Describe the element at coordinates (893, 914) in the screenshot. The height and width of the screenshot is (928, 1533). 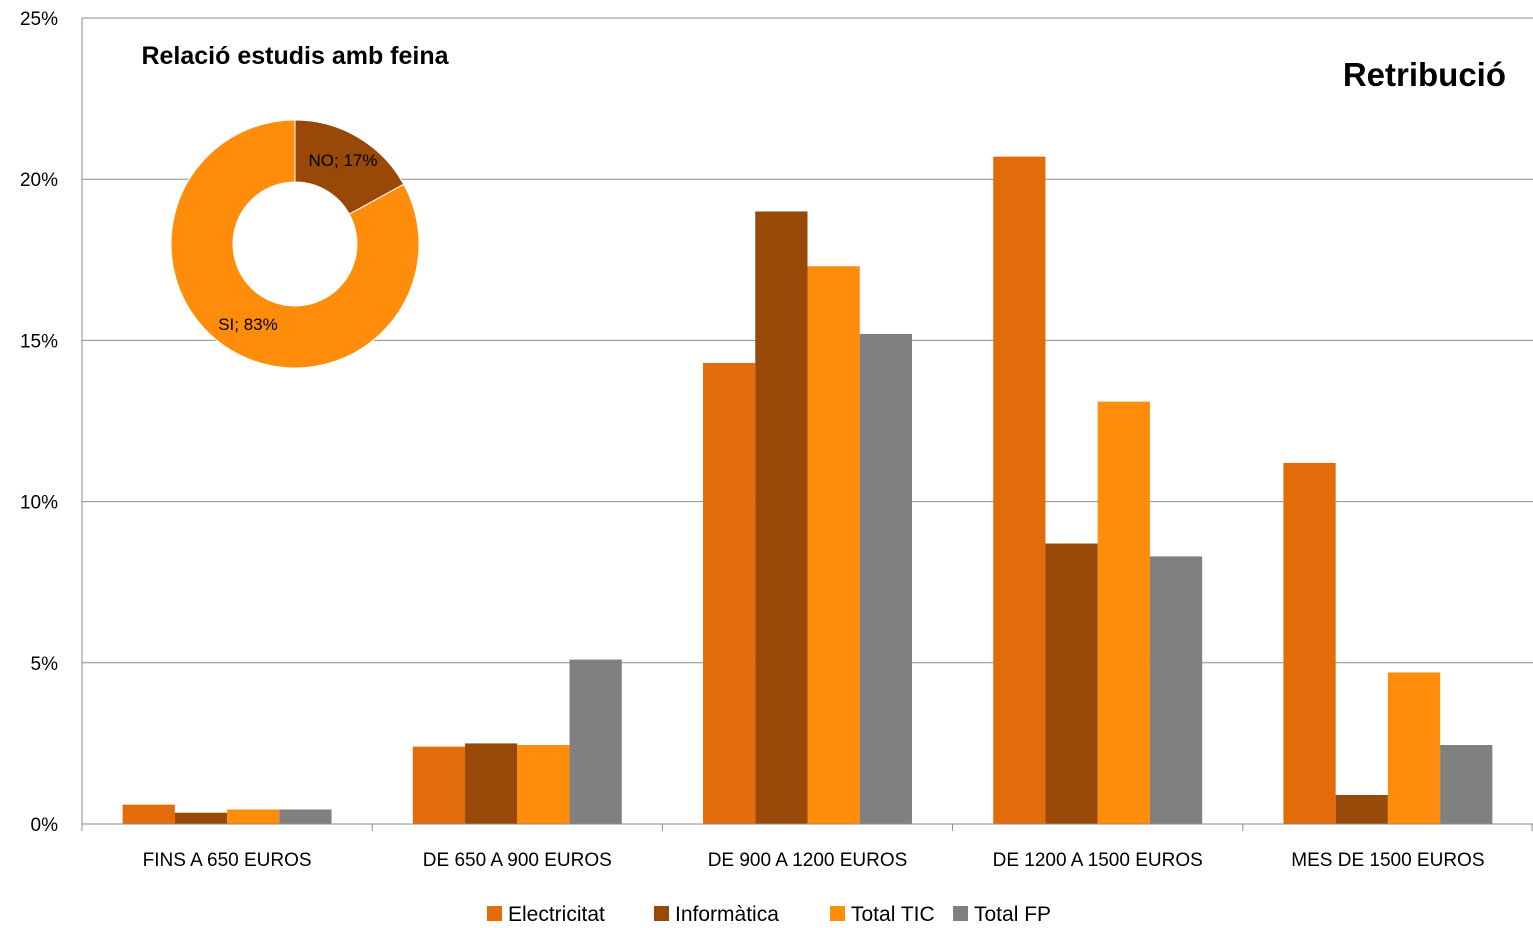
I see `legend-label: Total TIC` at that location.